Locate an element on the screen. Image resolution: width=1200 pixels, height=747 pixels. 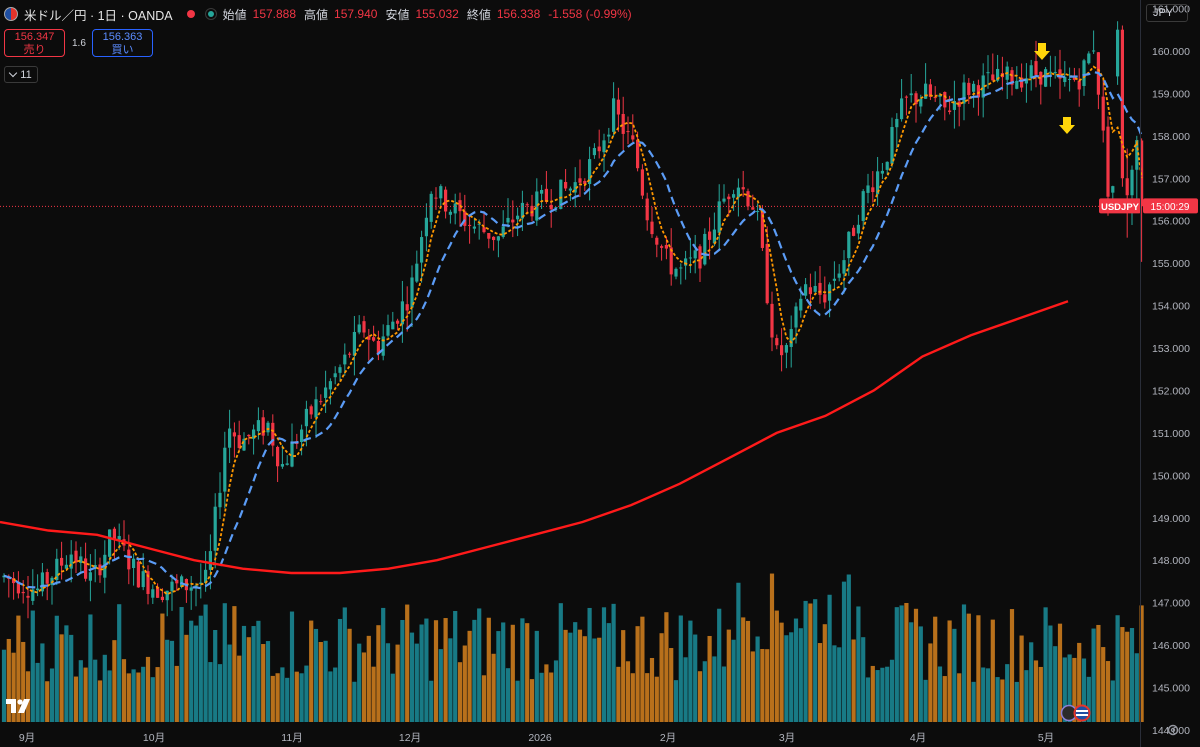
currency-select: JPY is located at coordinates (1167, 13).